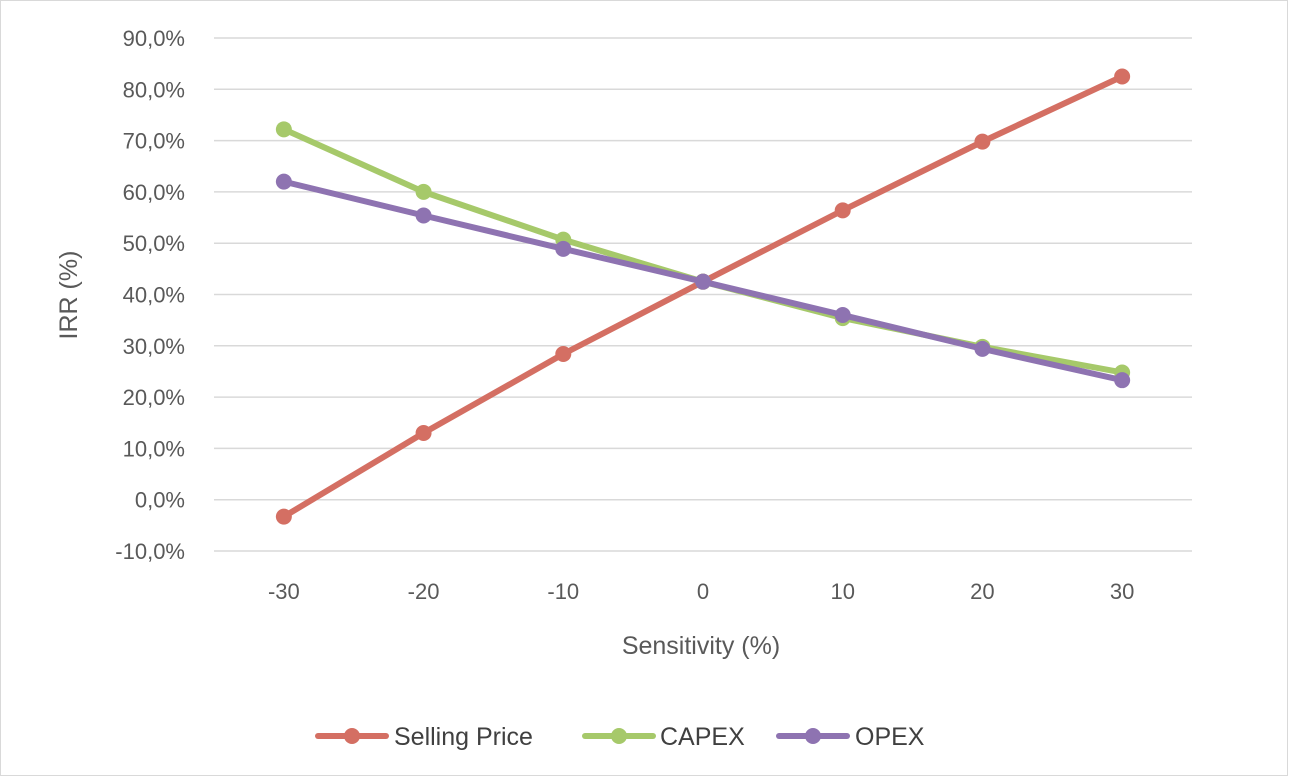  What do you see at coordinates (154, 295) in the screenshot?
I see `y-tick-label: 40,0%` at bounding box center [154, 295].